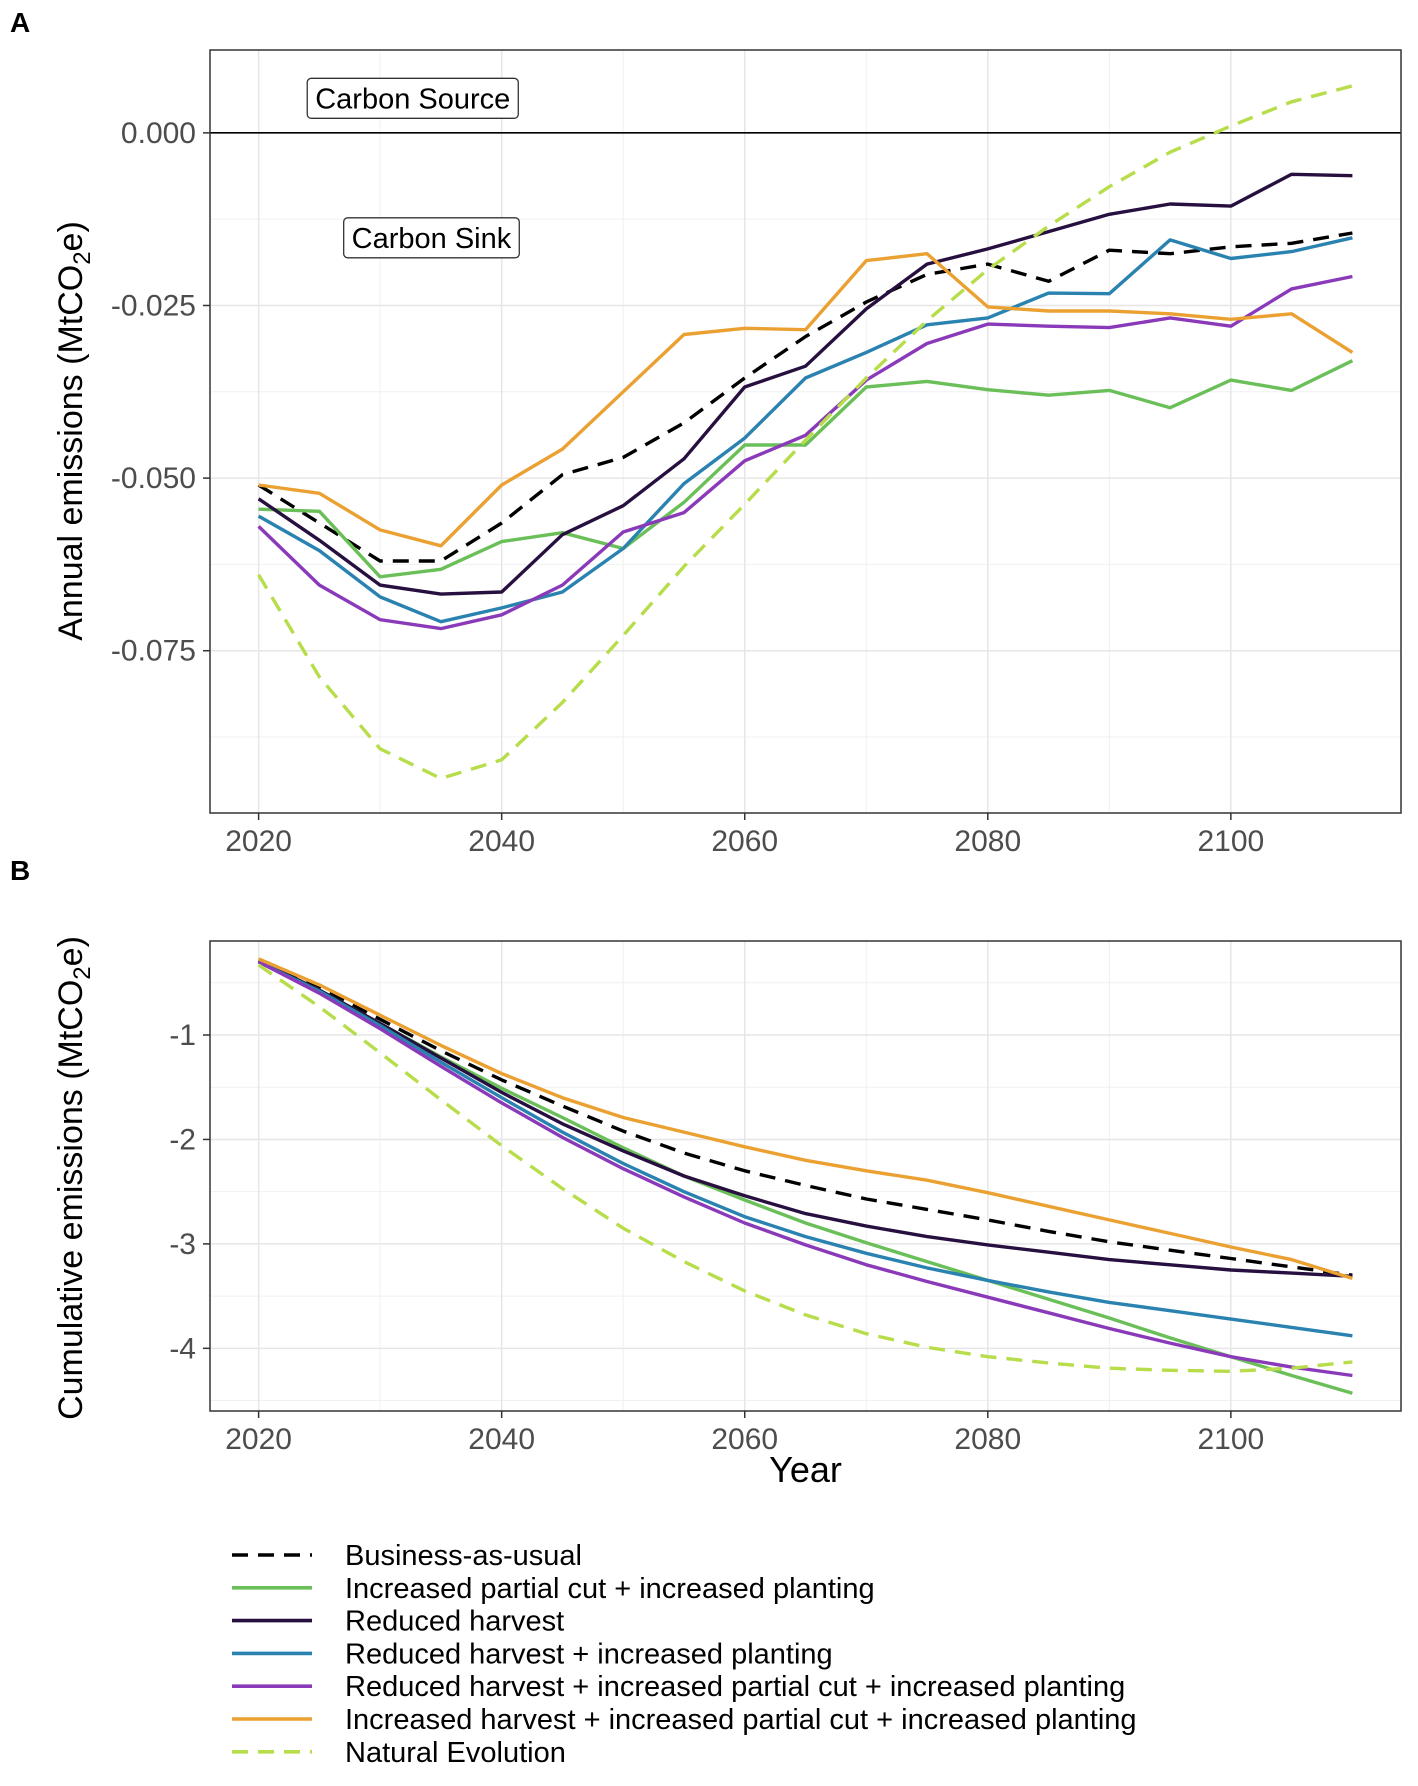  What do you see at coordinates (454, 1622) in the screenshot?
I see `legend-label: Reduced harvest` at bounding box center [454, 1622].